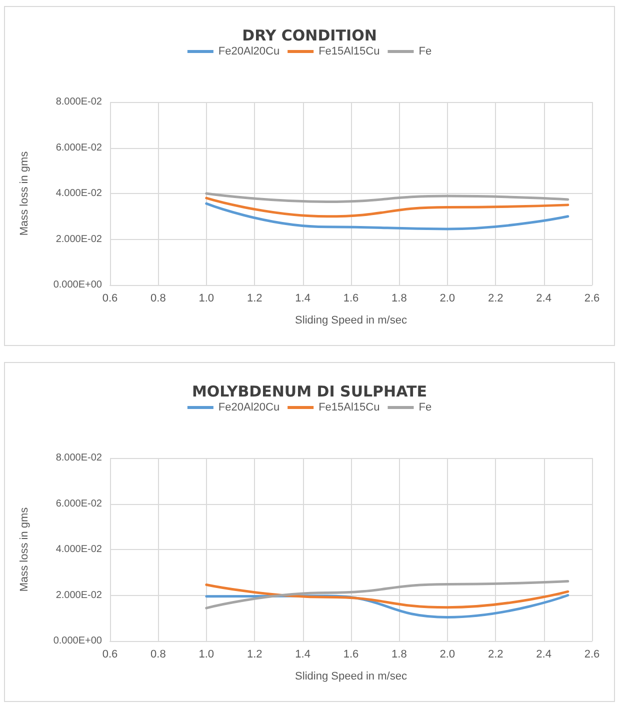 The image size is (619, 715). What do you see at coordinates (309, 35) in the screenshot?
I see `chart-title: DRY CONDITION` at bounding box center [309, 35].